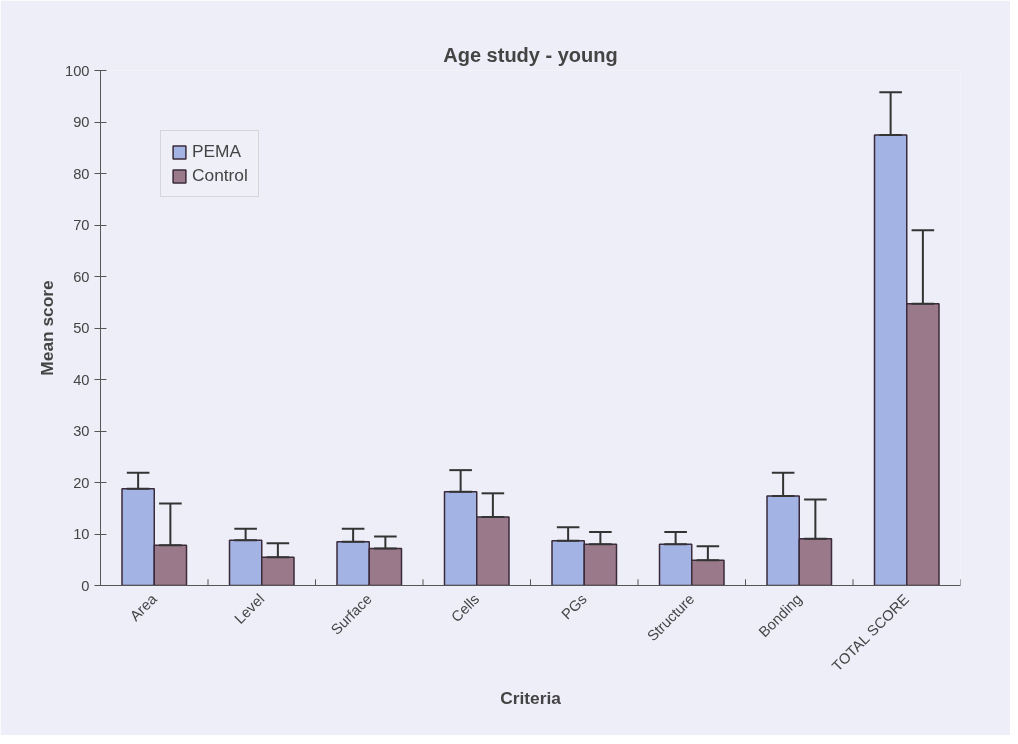  Describe the element at coordinates (81, 379) in the screenshot. I see `y-tick-label: 40` at that location.